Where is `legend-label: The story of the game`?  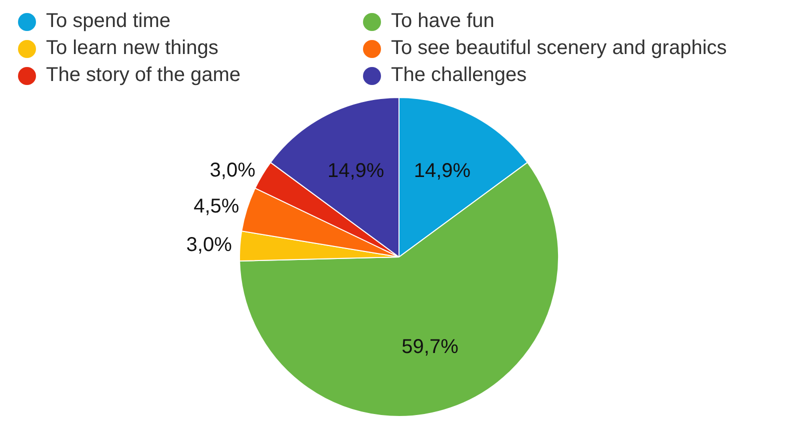 legend-label: The story of the game is located at coordinates (143, 75).